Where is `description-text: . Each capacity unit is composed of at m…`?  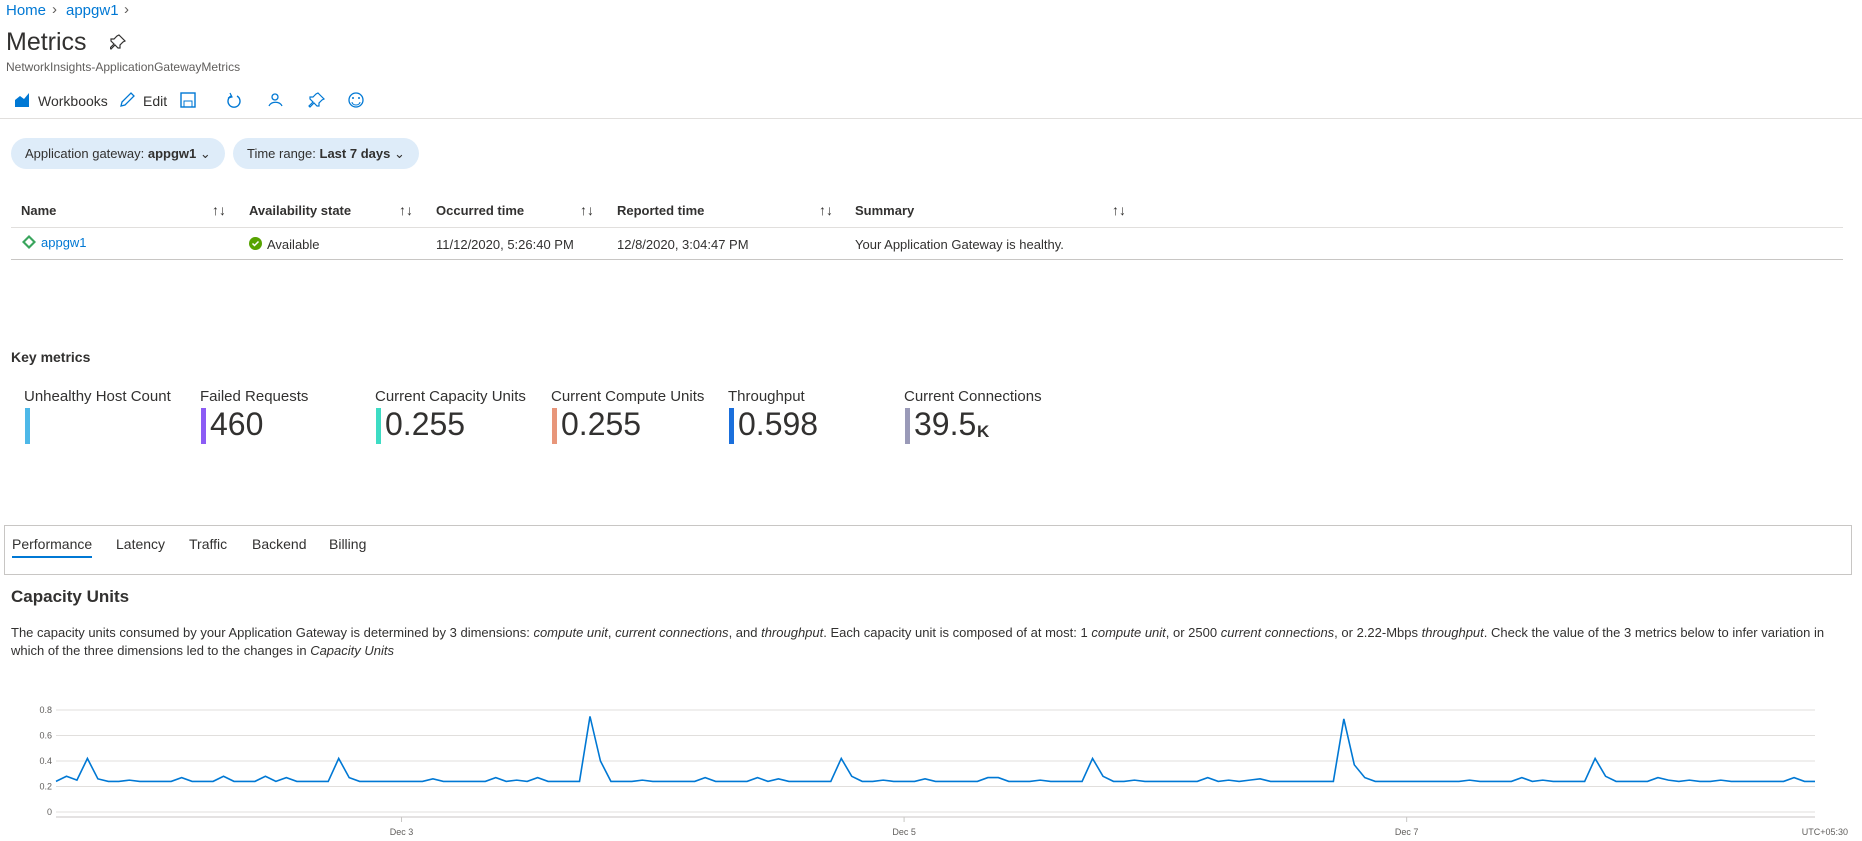
description-text: . Each capacity unit is composed of at m… is located at coordinates (957, 632).